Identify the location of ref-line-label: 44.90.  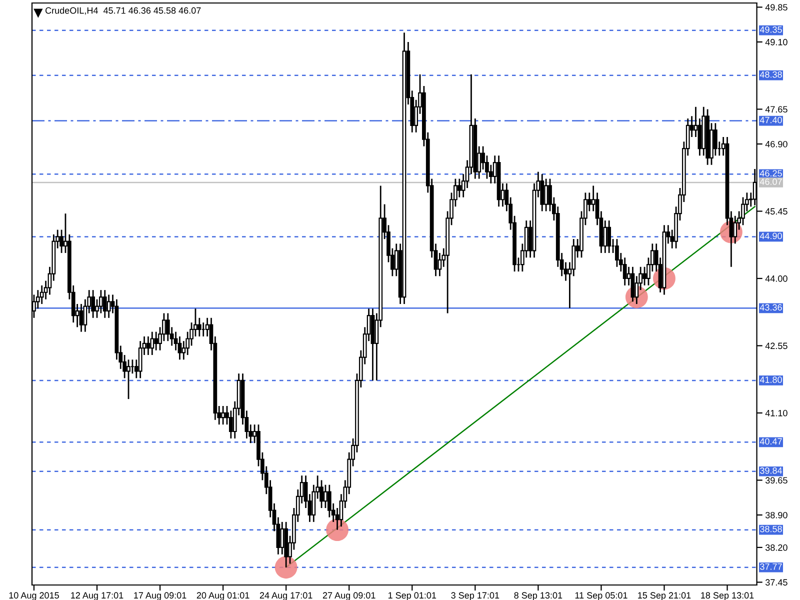
(771, 236).